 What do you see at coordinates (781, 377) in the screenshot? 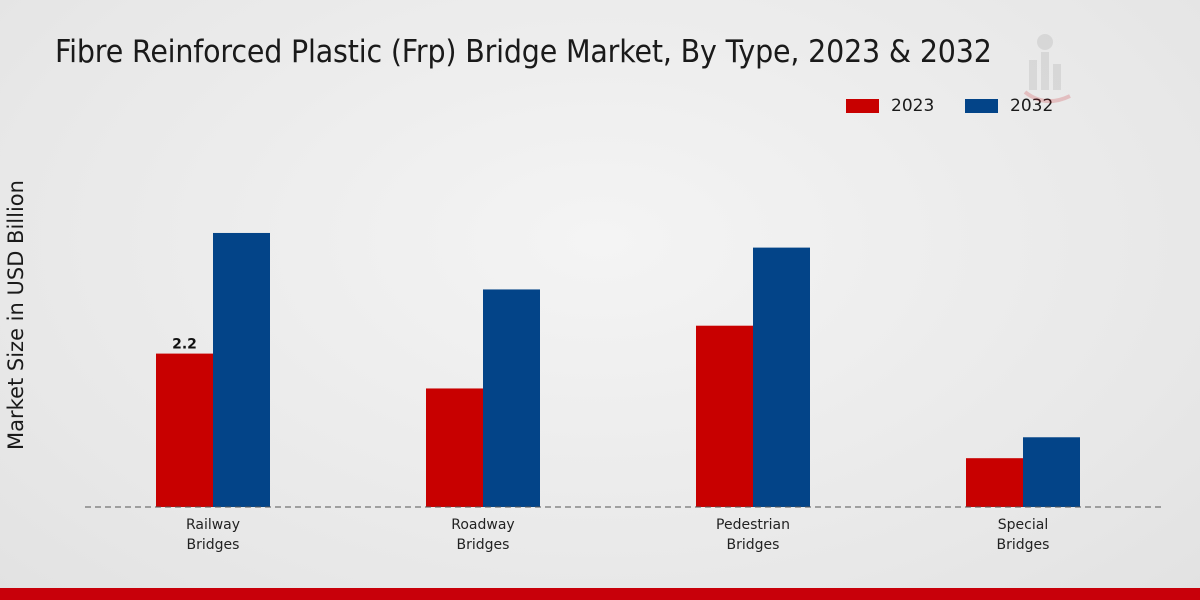
I see `bar-2032-pedestrian-bridges` at bounding box center [781, 377].